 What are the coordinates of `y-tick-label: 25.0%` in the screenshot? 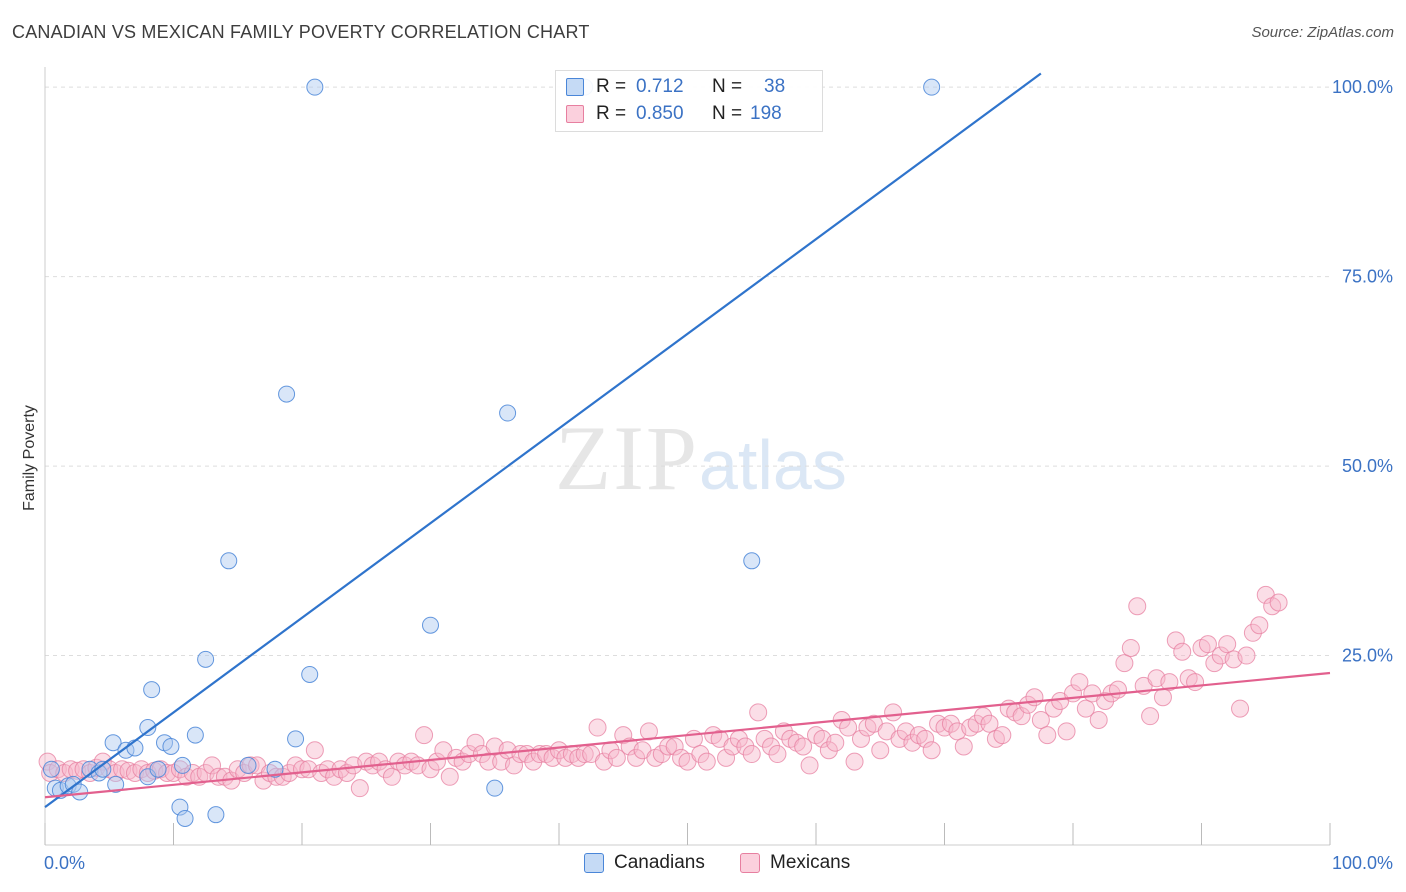 It's located at (1367, 656).